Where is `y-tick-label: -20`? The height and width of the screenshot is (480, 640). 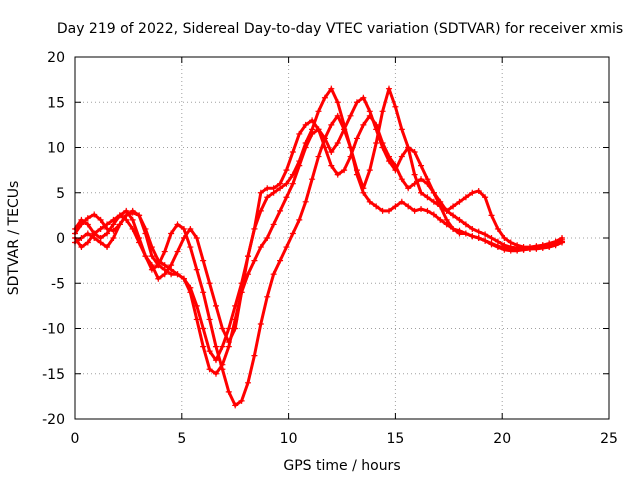 y-tick-label: -20 is located at coordinates (53, 420).